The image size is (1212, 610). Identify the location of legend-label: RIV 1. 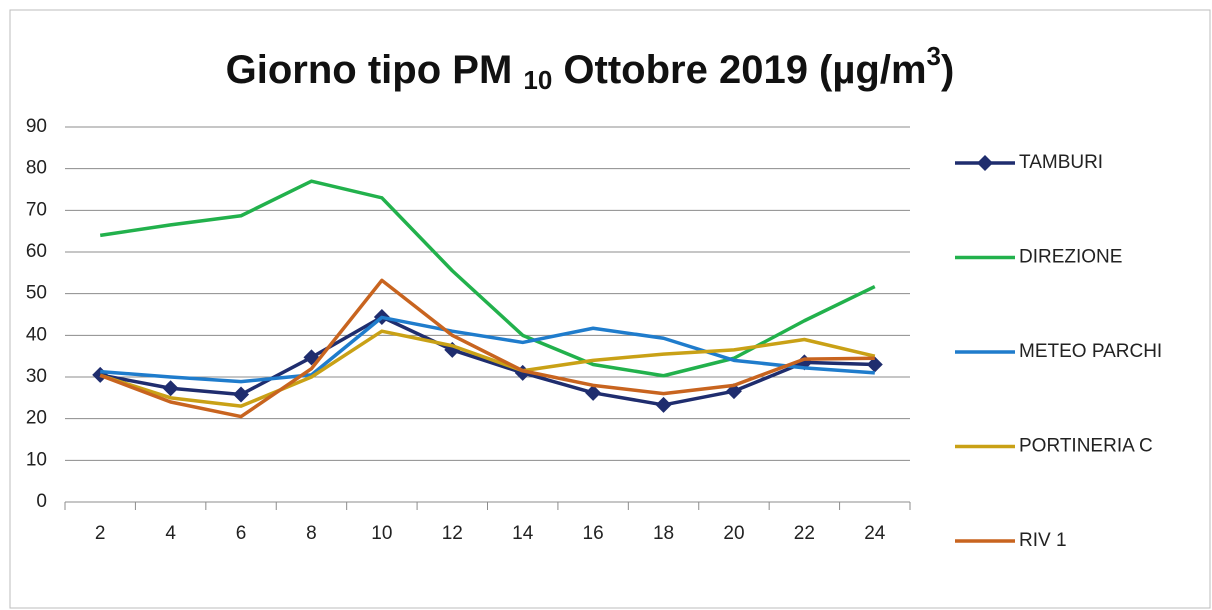
(1043, 540).